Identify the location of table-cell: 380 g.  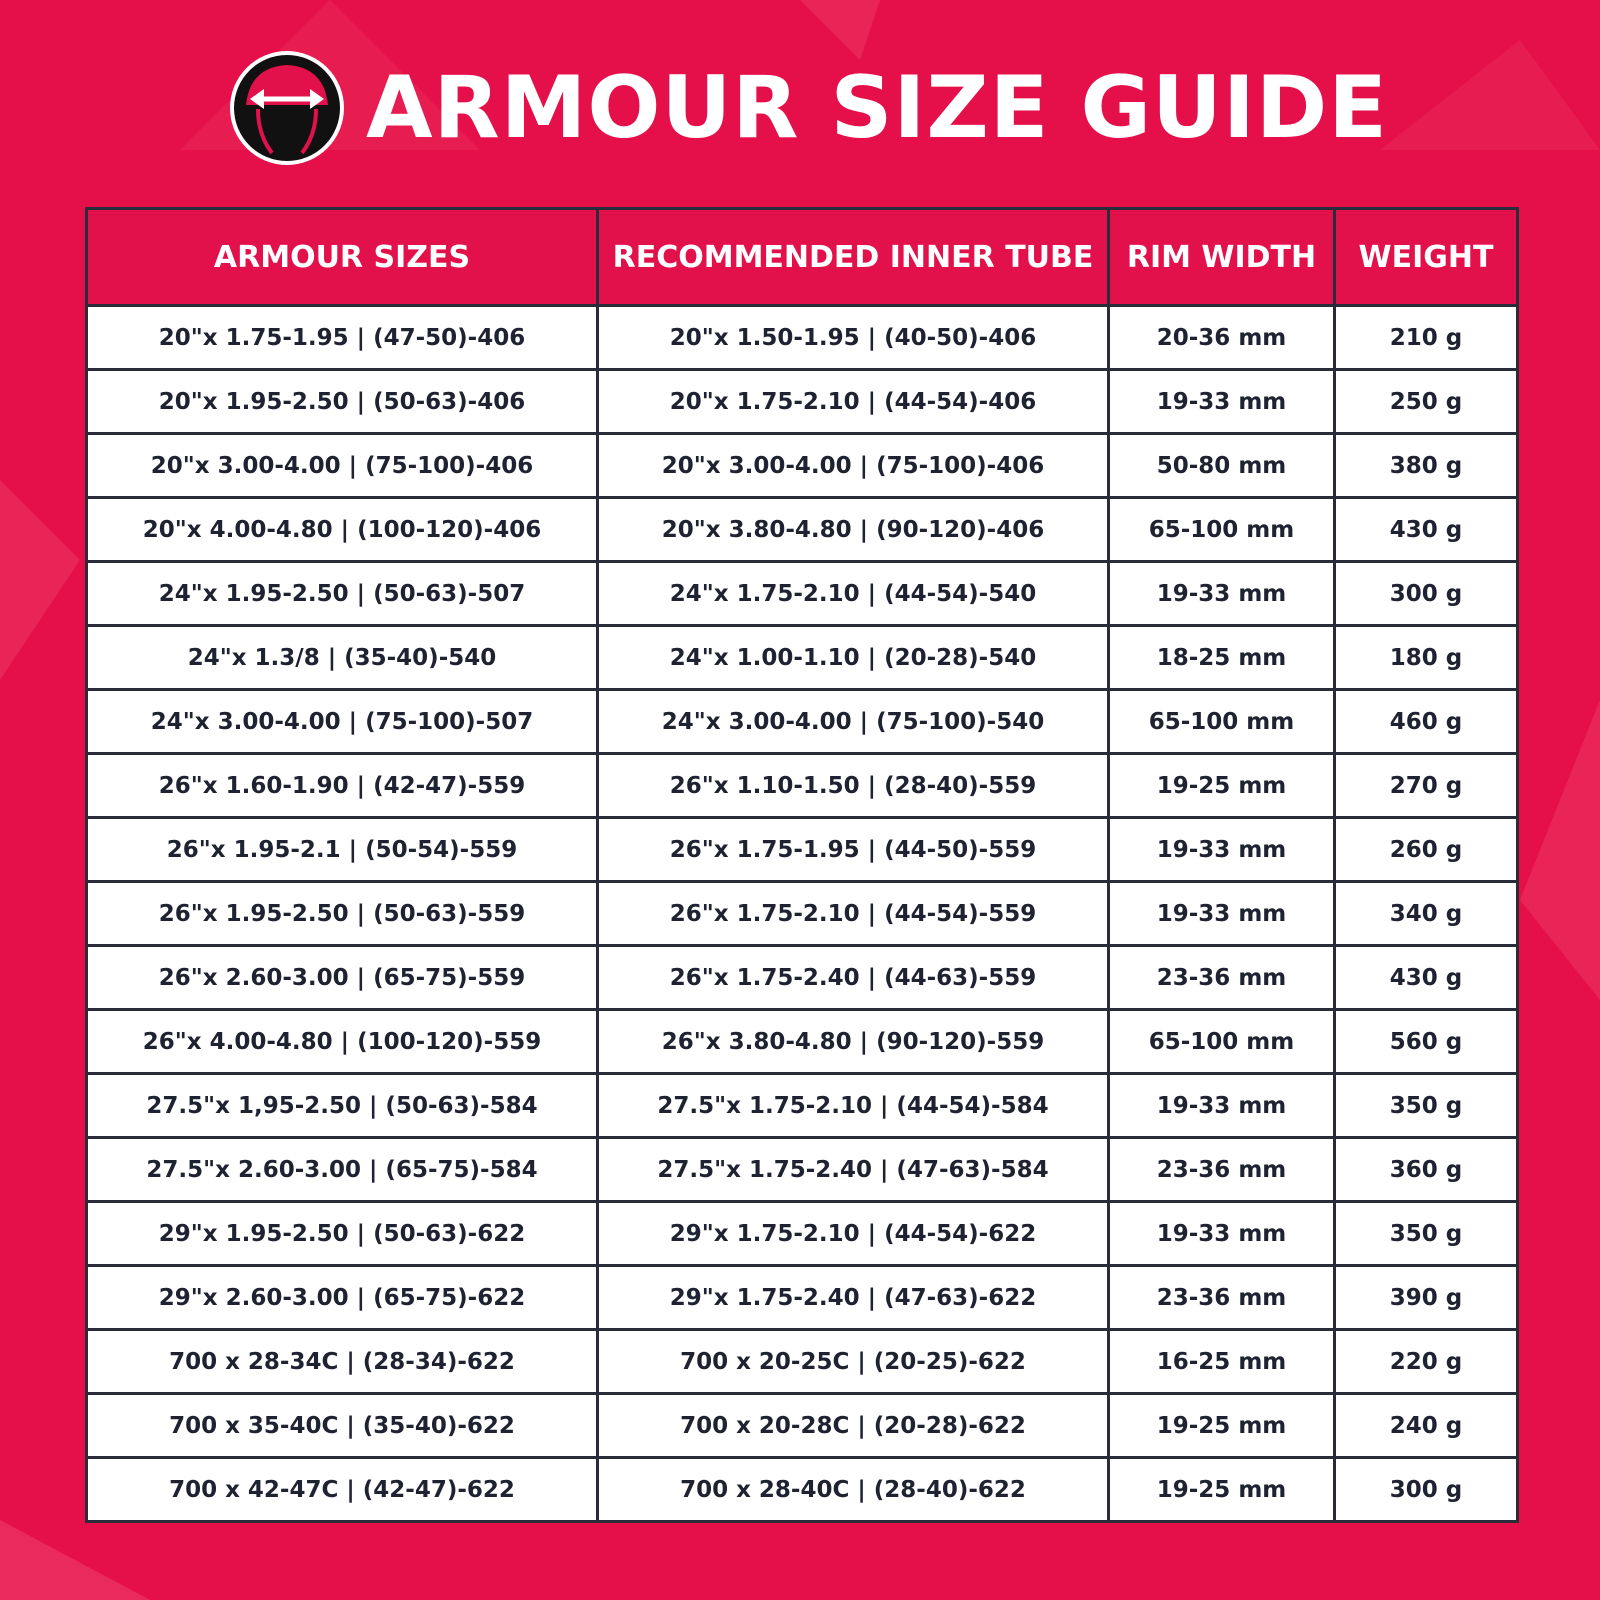
(1426, 465).